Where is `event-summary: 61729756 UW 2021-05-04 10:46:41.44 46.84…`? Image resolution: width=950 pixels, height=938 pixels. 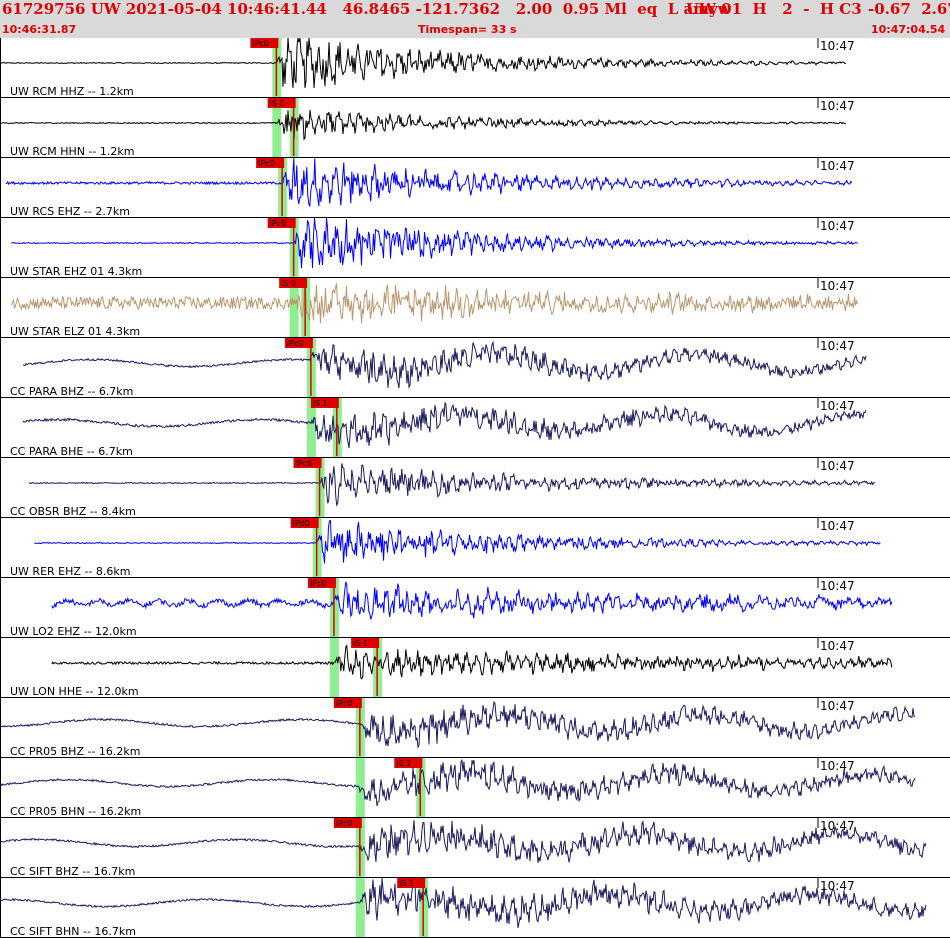
event-summary: 61729756 UW 2021-05-04 10:46:41.44 46.84… is located at coordinates (366, 9).